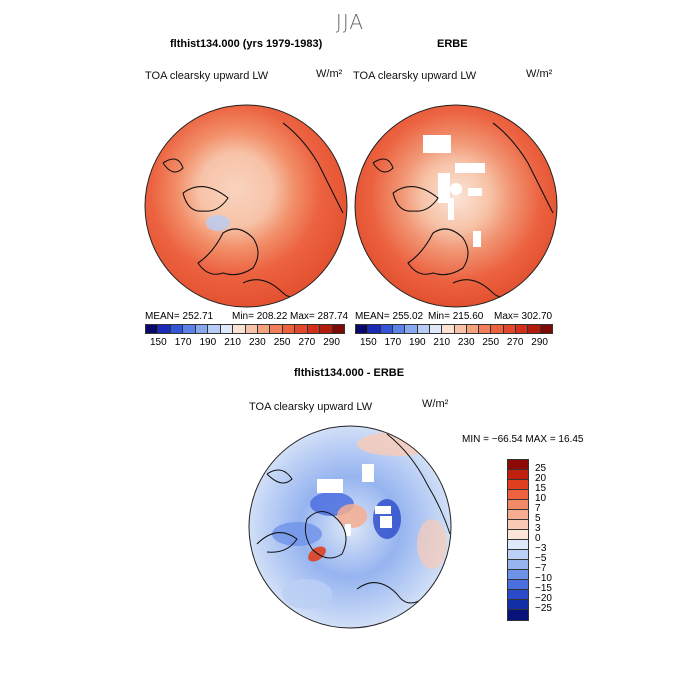  I want to click on left-map-border, so click(246, 206).